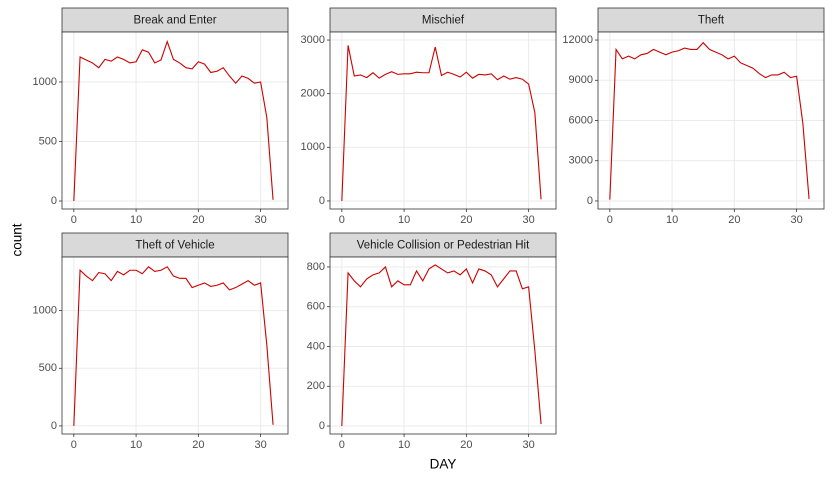 Image resolution: width=838 pixels, height=477 pixels. What do you see at coordinates (17, 239) in the screenshot?
I see `y-axis-title: count` at bounding box center [17, 239].